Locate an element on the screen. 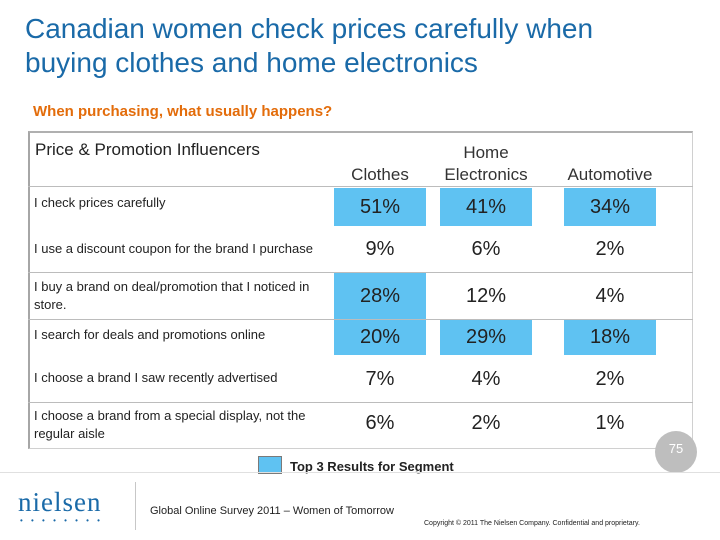 The width and height of the screenshot is (720, 540). subtitle-question: When purchasing, what usually happens? is located at coordinates (183, 111).